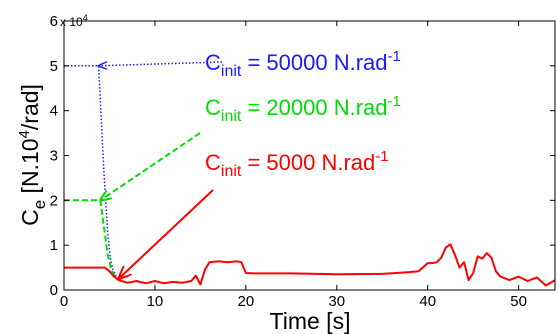  Describe the element at coordinates (213, 62) in the screenshot. I see `annotation-blue-prefix: C` at that location.